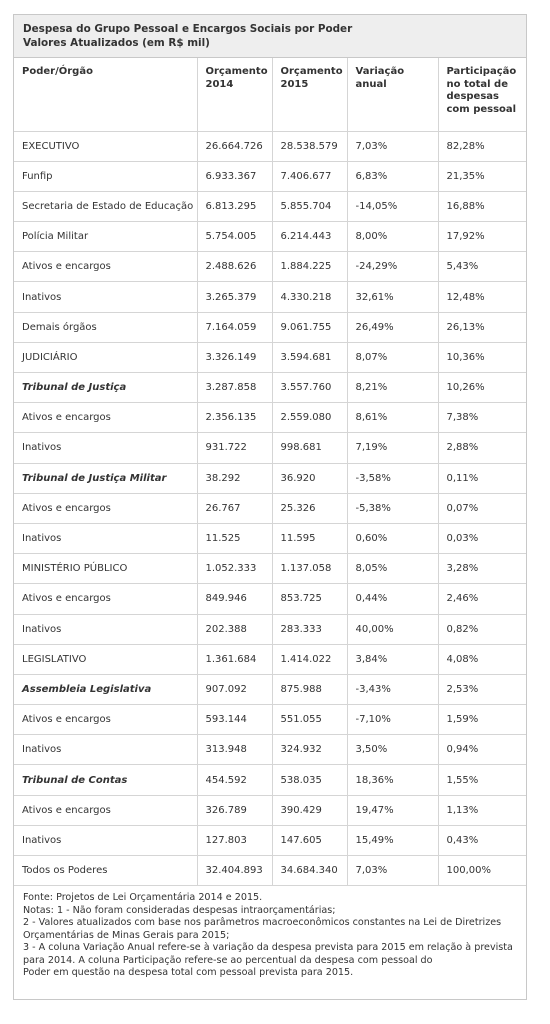 Image resolution: width=550 pixels, height=1024 pixels. Describe the element at coordinates (482, 448) in the screenshot. I see `cell-participacao: 2,88%` at that location.